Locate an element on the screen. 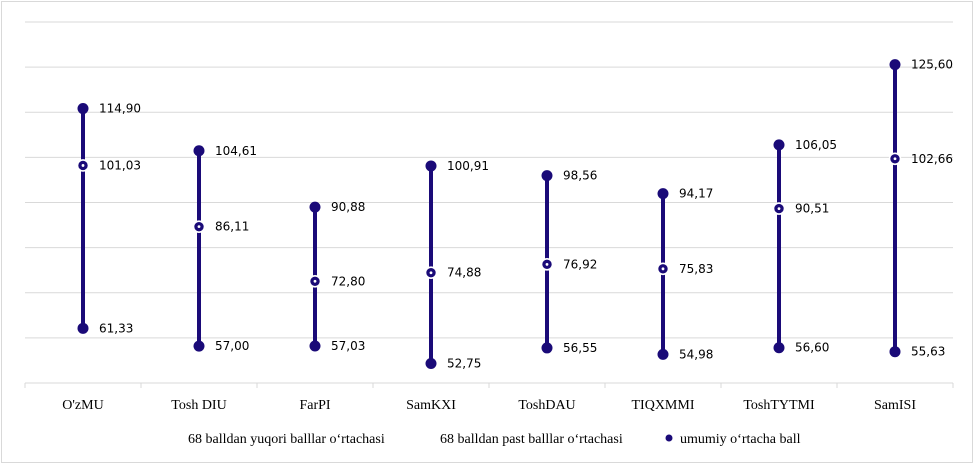 The image size is (976, 466). low-average-label: 57,03 is located at coordinates (348, 346).